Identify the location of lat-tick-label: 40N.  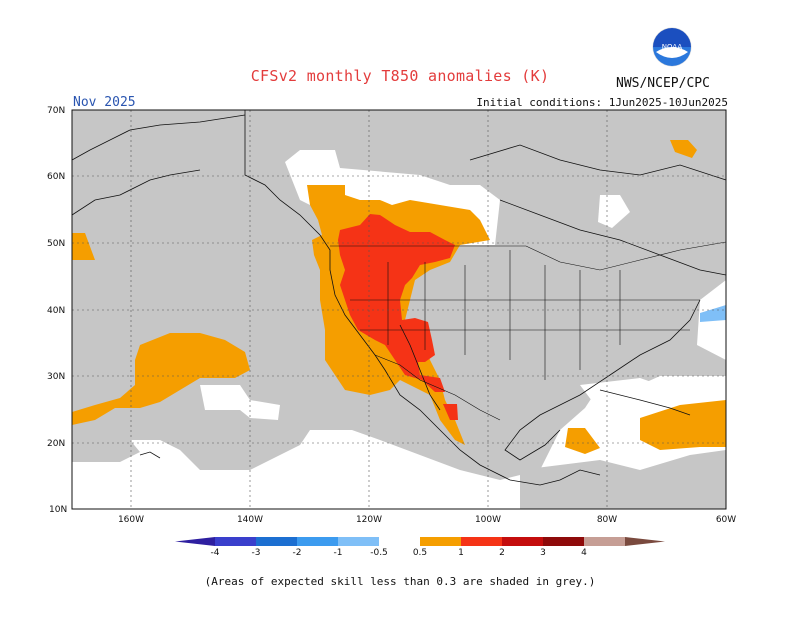
(56, 311).